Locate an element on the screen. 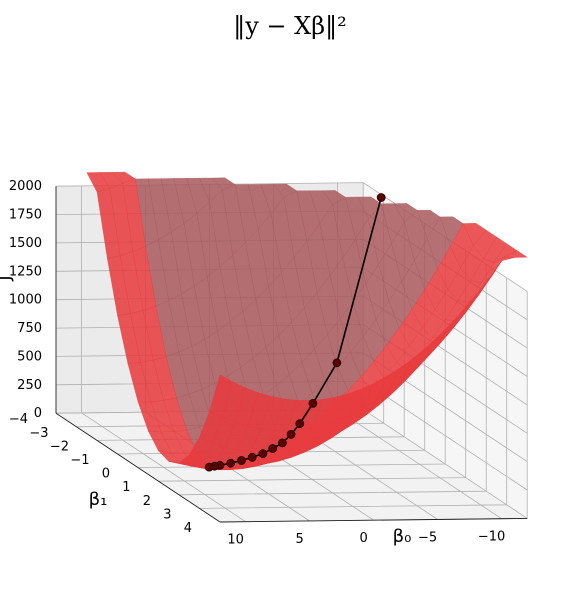  z-tick-label: 1250 is located at coordinates (25, 271).